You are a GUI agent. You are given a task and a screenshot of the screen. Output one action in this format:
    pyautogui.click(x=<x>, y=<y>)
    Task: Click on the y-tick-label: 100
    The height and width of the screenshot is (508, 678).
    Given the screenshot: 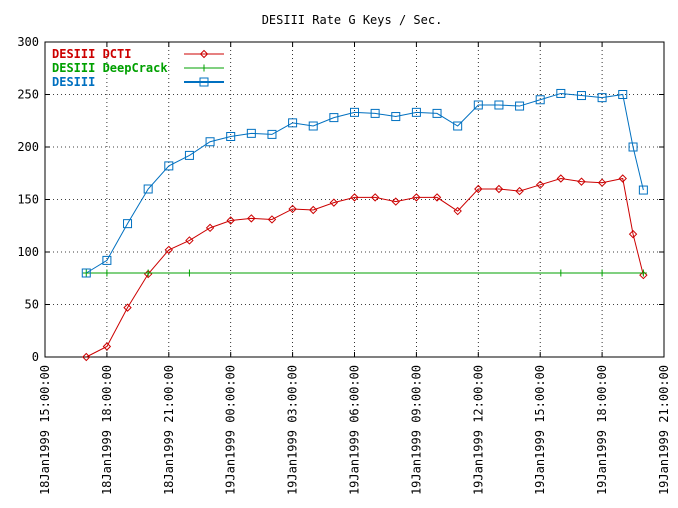 What is the action you would take?
    pyautogui.click(x=28, y=252)
    